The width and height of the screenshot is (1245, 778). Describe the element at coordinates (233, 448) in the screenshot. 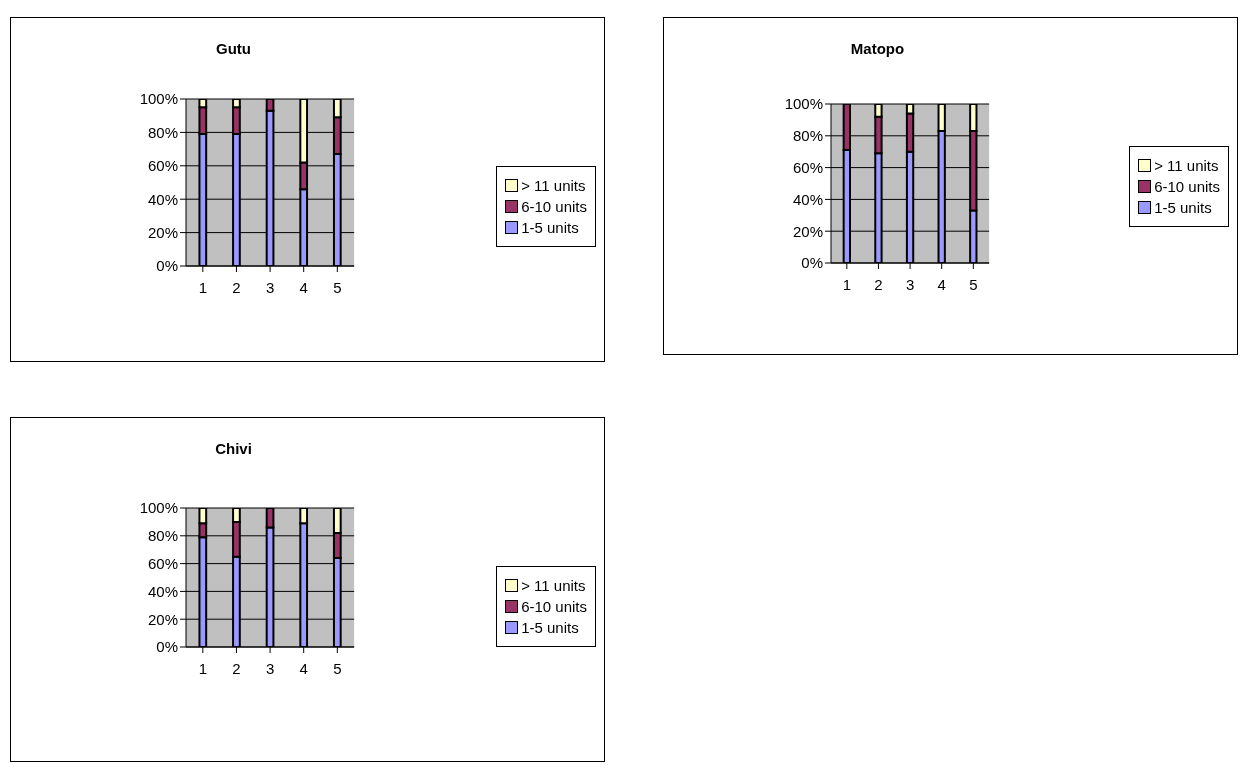

I see `chart-title: Chivi` at that location.